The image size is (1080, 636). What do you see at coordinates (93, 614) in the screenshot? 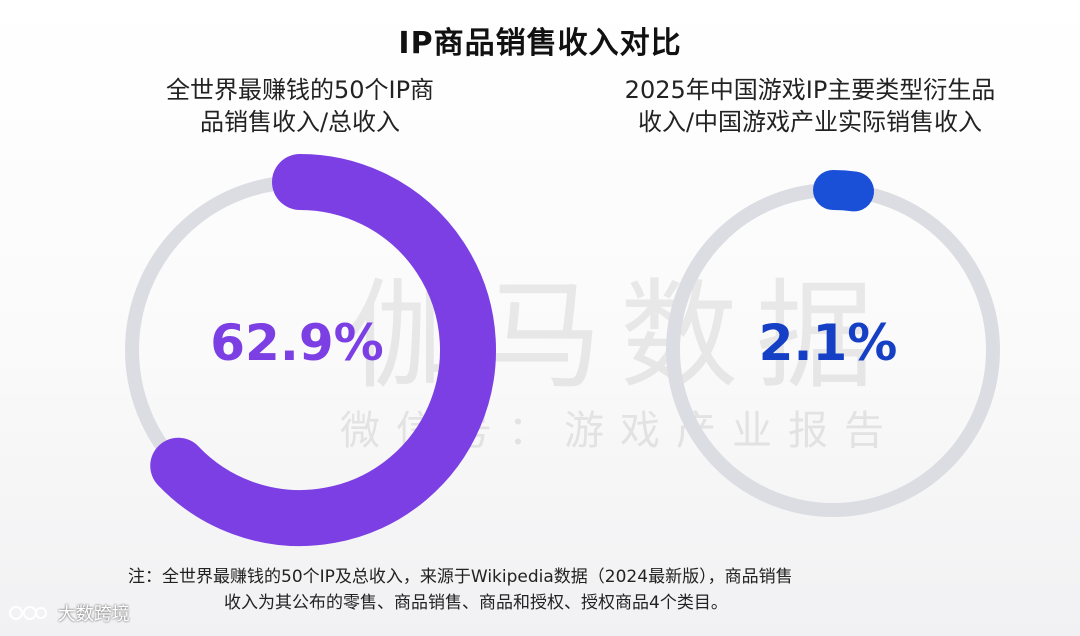
I see `brand-label: 大数跨境` at bounding box center [93, 614].